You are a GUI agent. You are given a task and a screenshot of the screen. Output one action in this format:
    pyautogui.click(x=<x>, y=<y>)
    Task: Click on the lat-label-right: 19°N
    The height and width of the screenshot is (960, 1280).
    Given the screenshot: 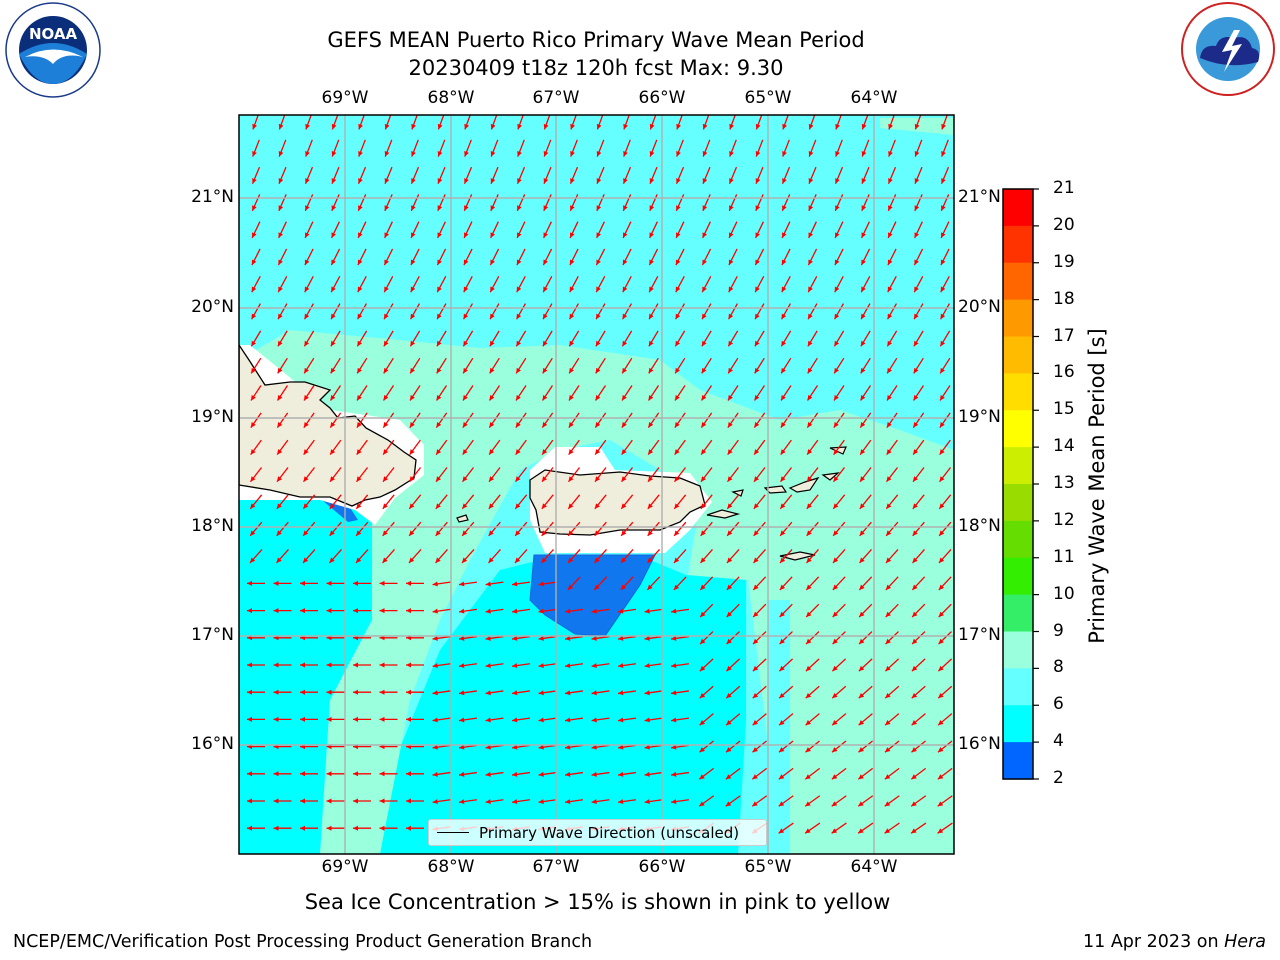 What is the action you would take?
    pyautogui.click(x=979, y=417)
    